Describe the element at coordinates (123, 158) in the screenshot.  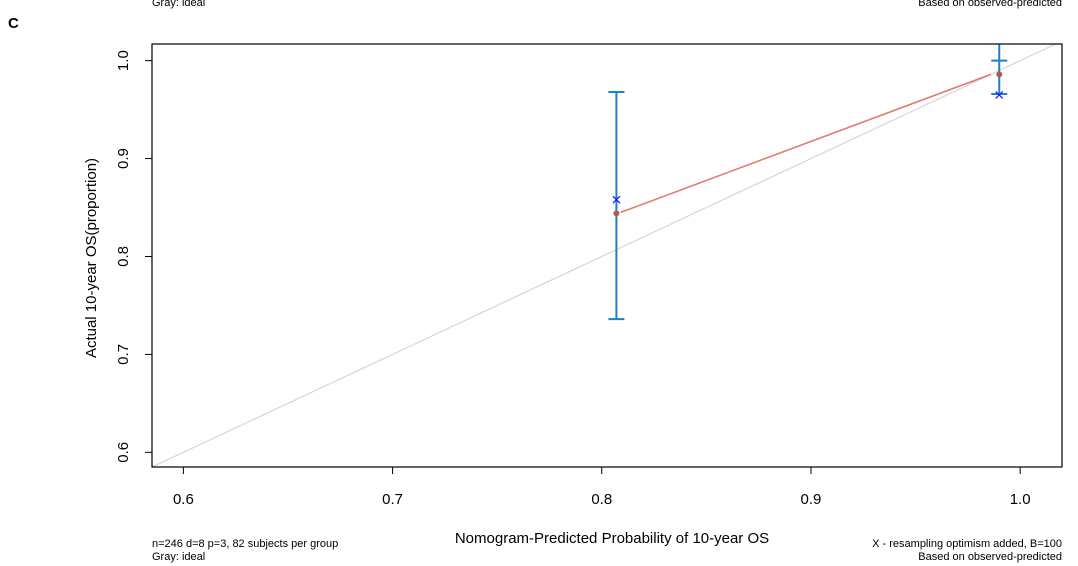
I see `y-tick-label: 0.9` at that location.